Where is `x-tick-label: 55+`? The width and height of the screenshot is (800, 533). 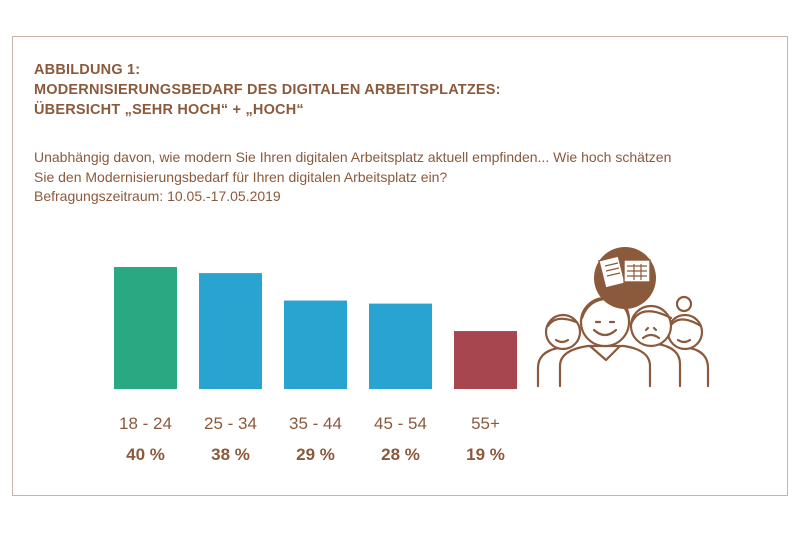
x-tick-label: 55+ is located at coordinates (485, 423).